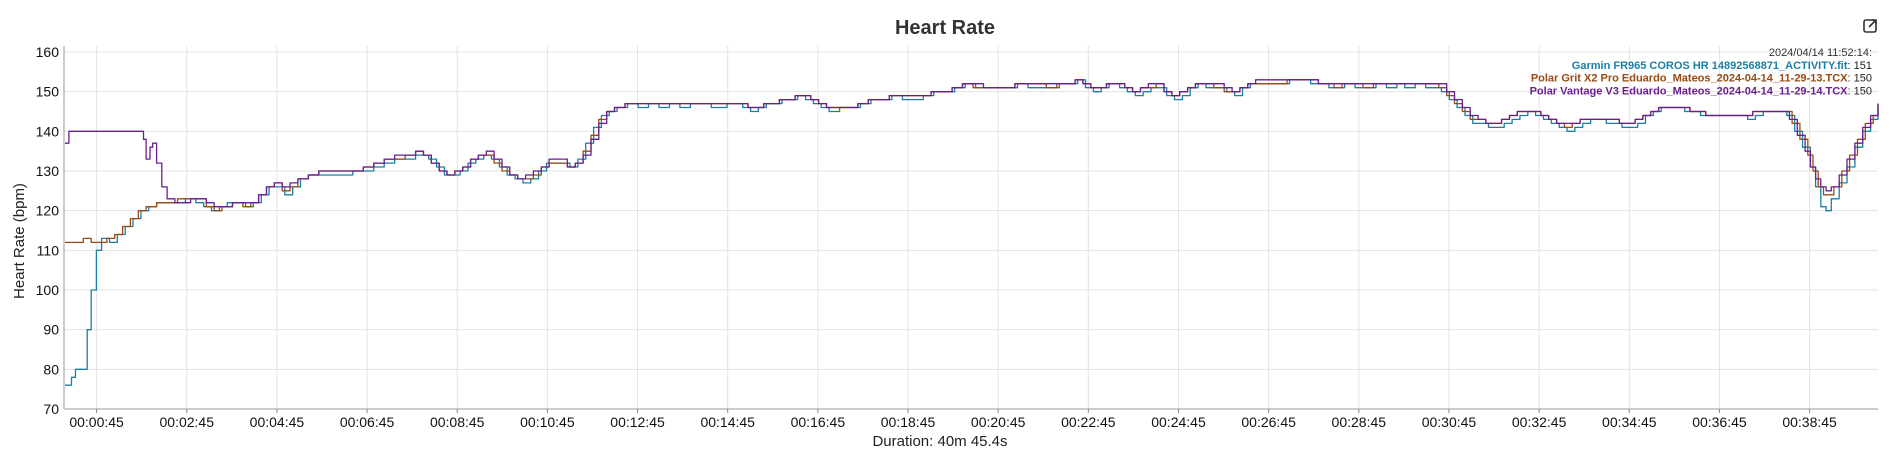  Describe the element at coordinates (1820, 53) in the screenshot. I see `legend-timestamp: 2024/04/14 11:52:14:` at that location.